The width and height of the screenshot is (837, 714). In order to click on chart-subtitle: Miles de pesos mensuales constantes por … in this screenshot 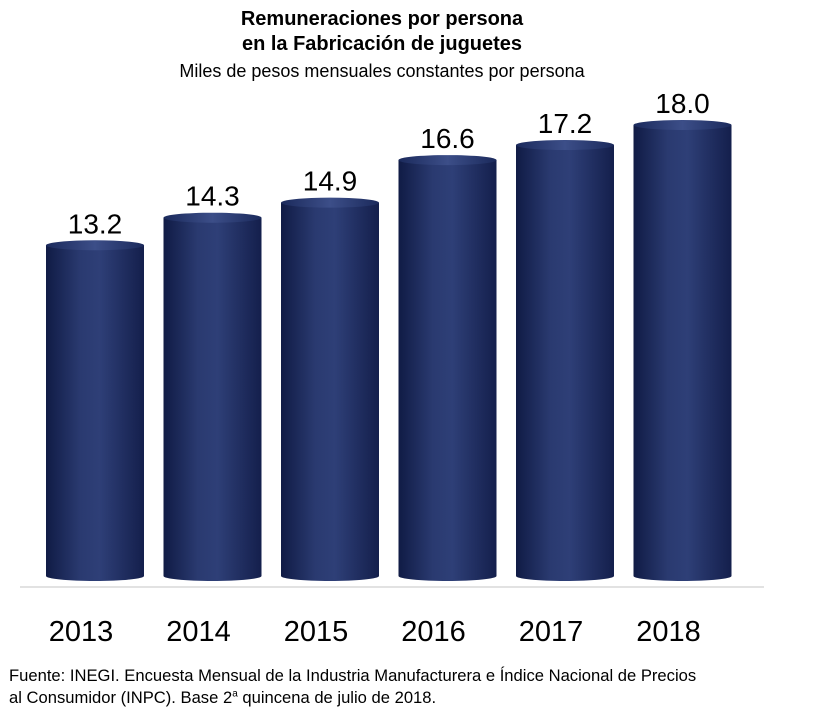, I will do `click(382, 71)`.